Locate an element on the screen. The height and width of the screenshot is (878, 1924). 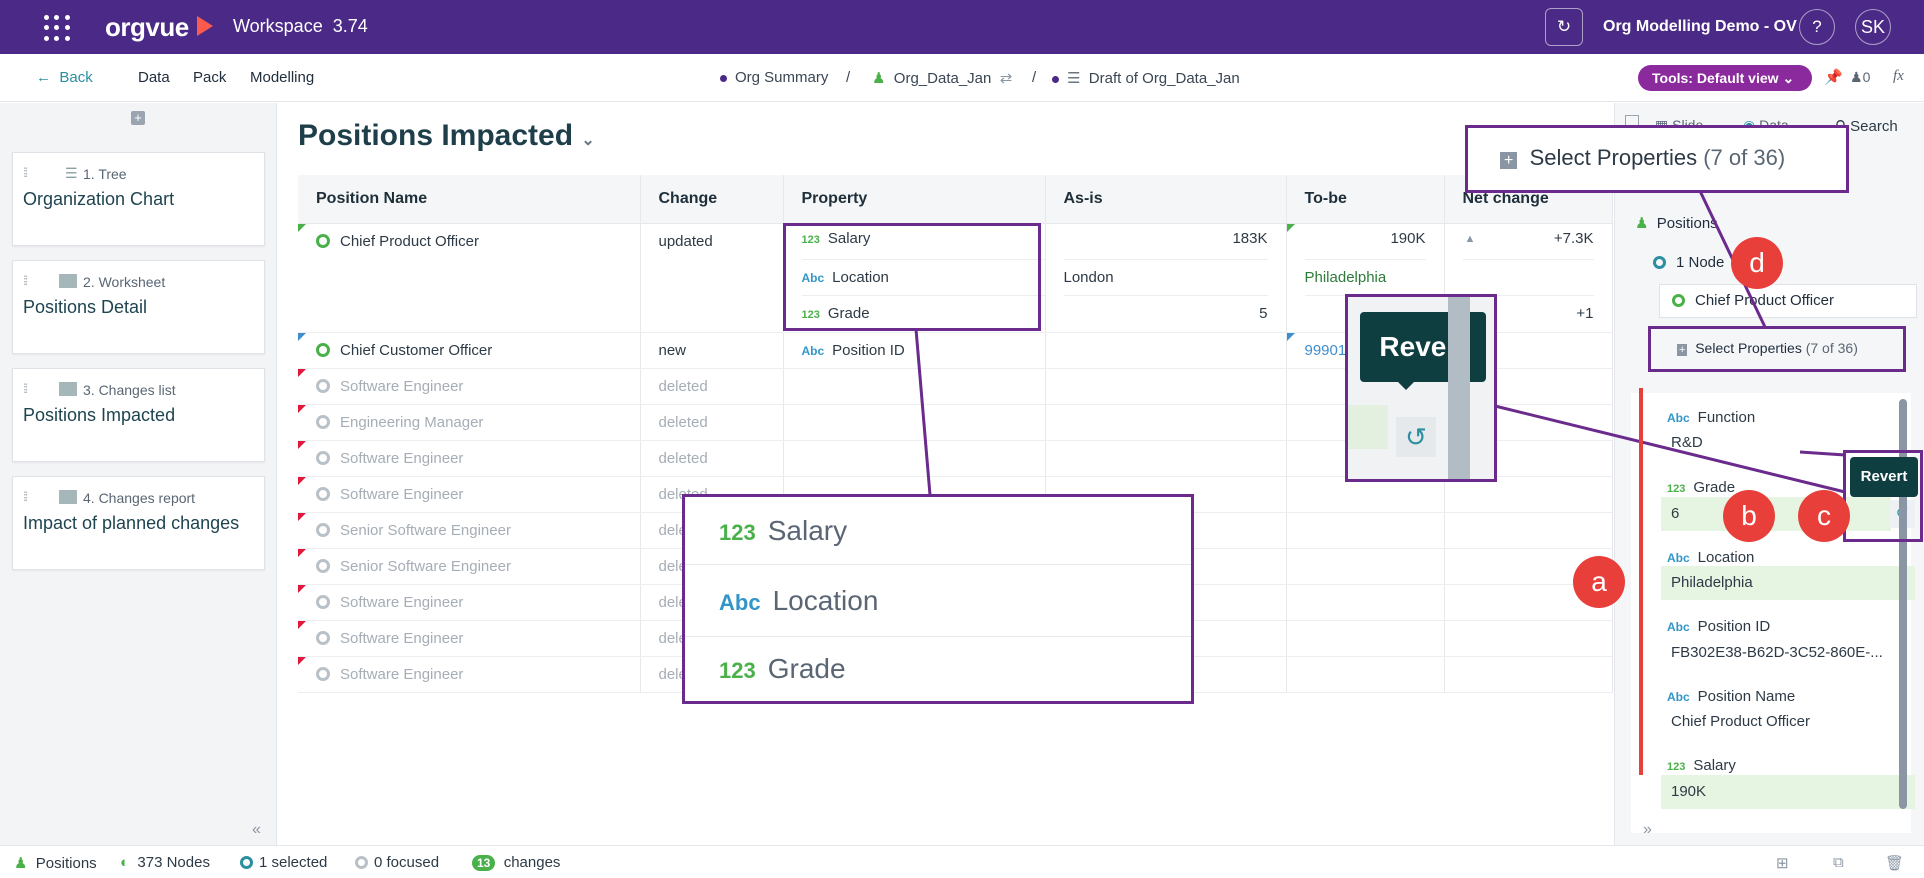
highlight-properties is located at coordinates (912, 277).